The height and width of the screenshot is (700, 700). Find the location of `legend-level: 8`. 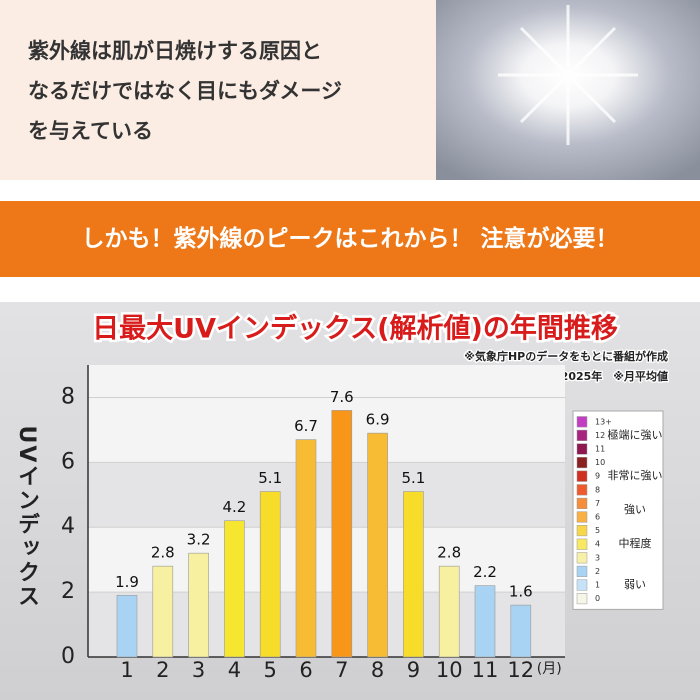

legend-level: 8 is located at coordinates (597, 489).